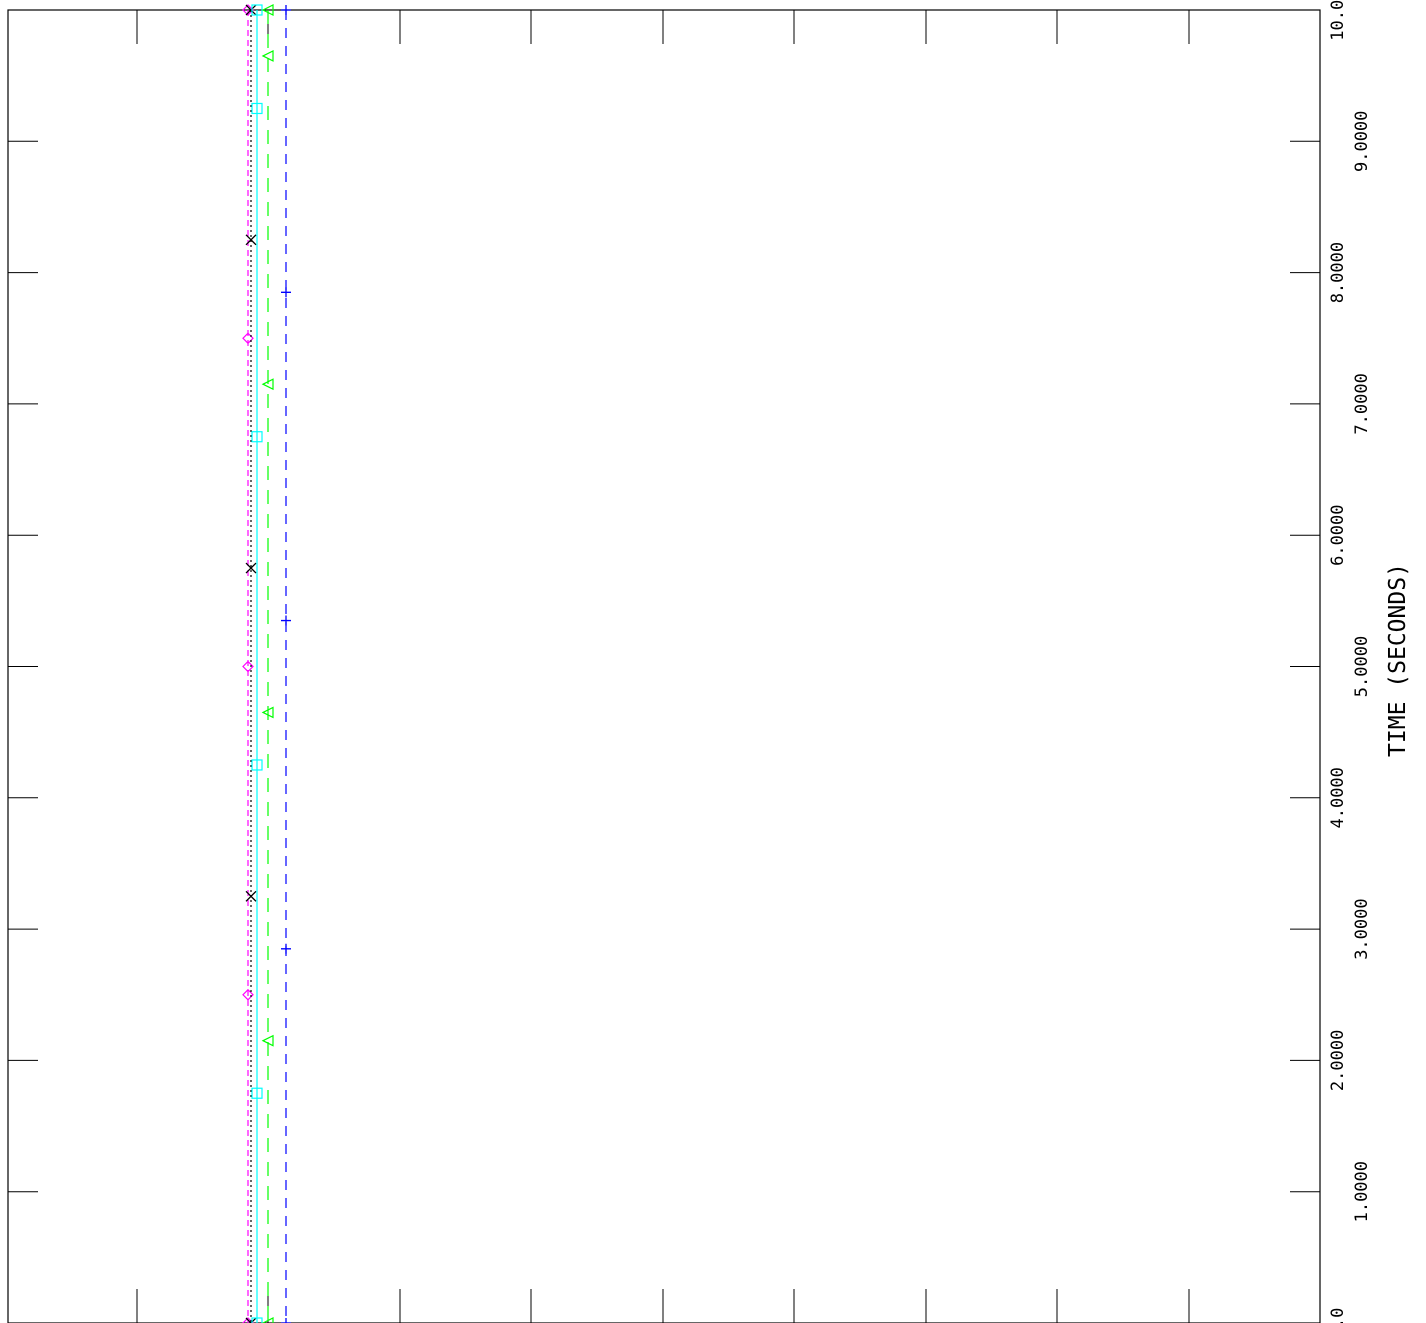  What do you see at coordinates (1338, 1315) in the screenshot?
I see `time-tick-label: 0.0` at bounding box center [1338, 1315].